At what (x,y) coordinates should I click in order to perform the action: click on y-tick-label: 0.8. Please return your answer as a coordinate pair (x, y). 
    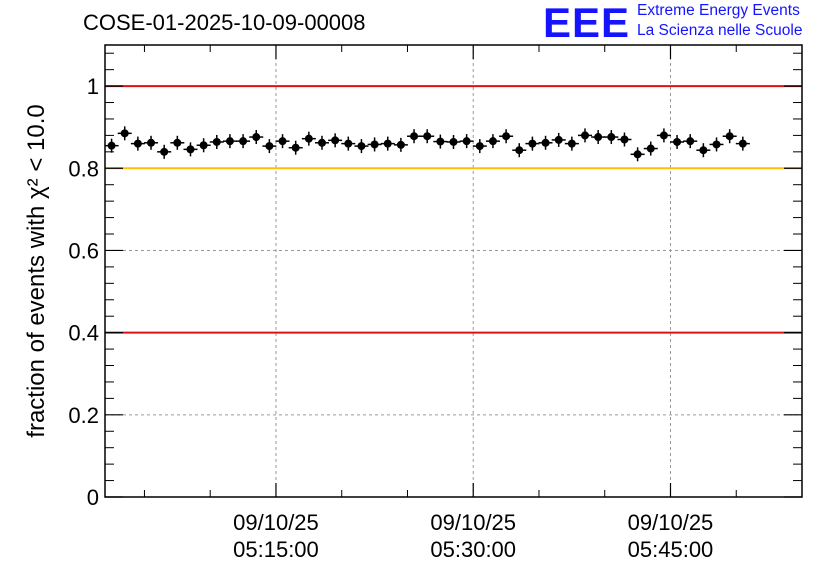
    Looking at the image, I should click on (83, 168).